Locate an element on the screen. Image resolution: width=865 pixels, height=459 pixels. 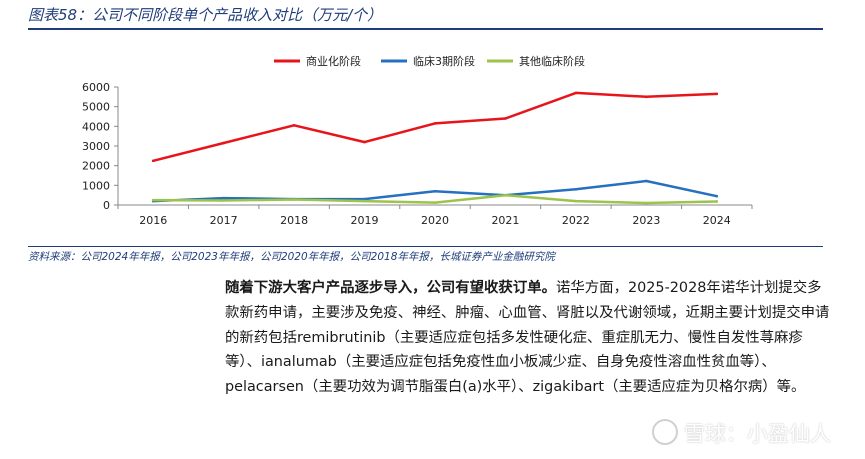
snowball-logo-icon is located at coordinates (665, 432).